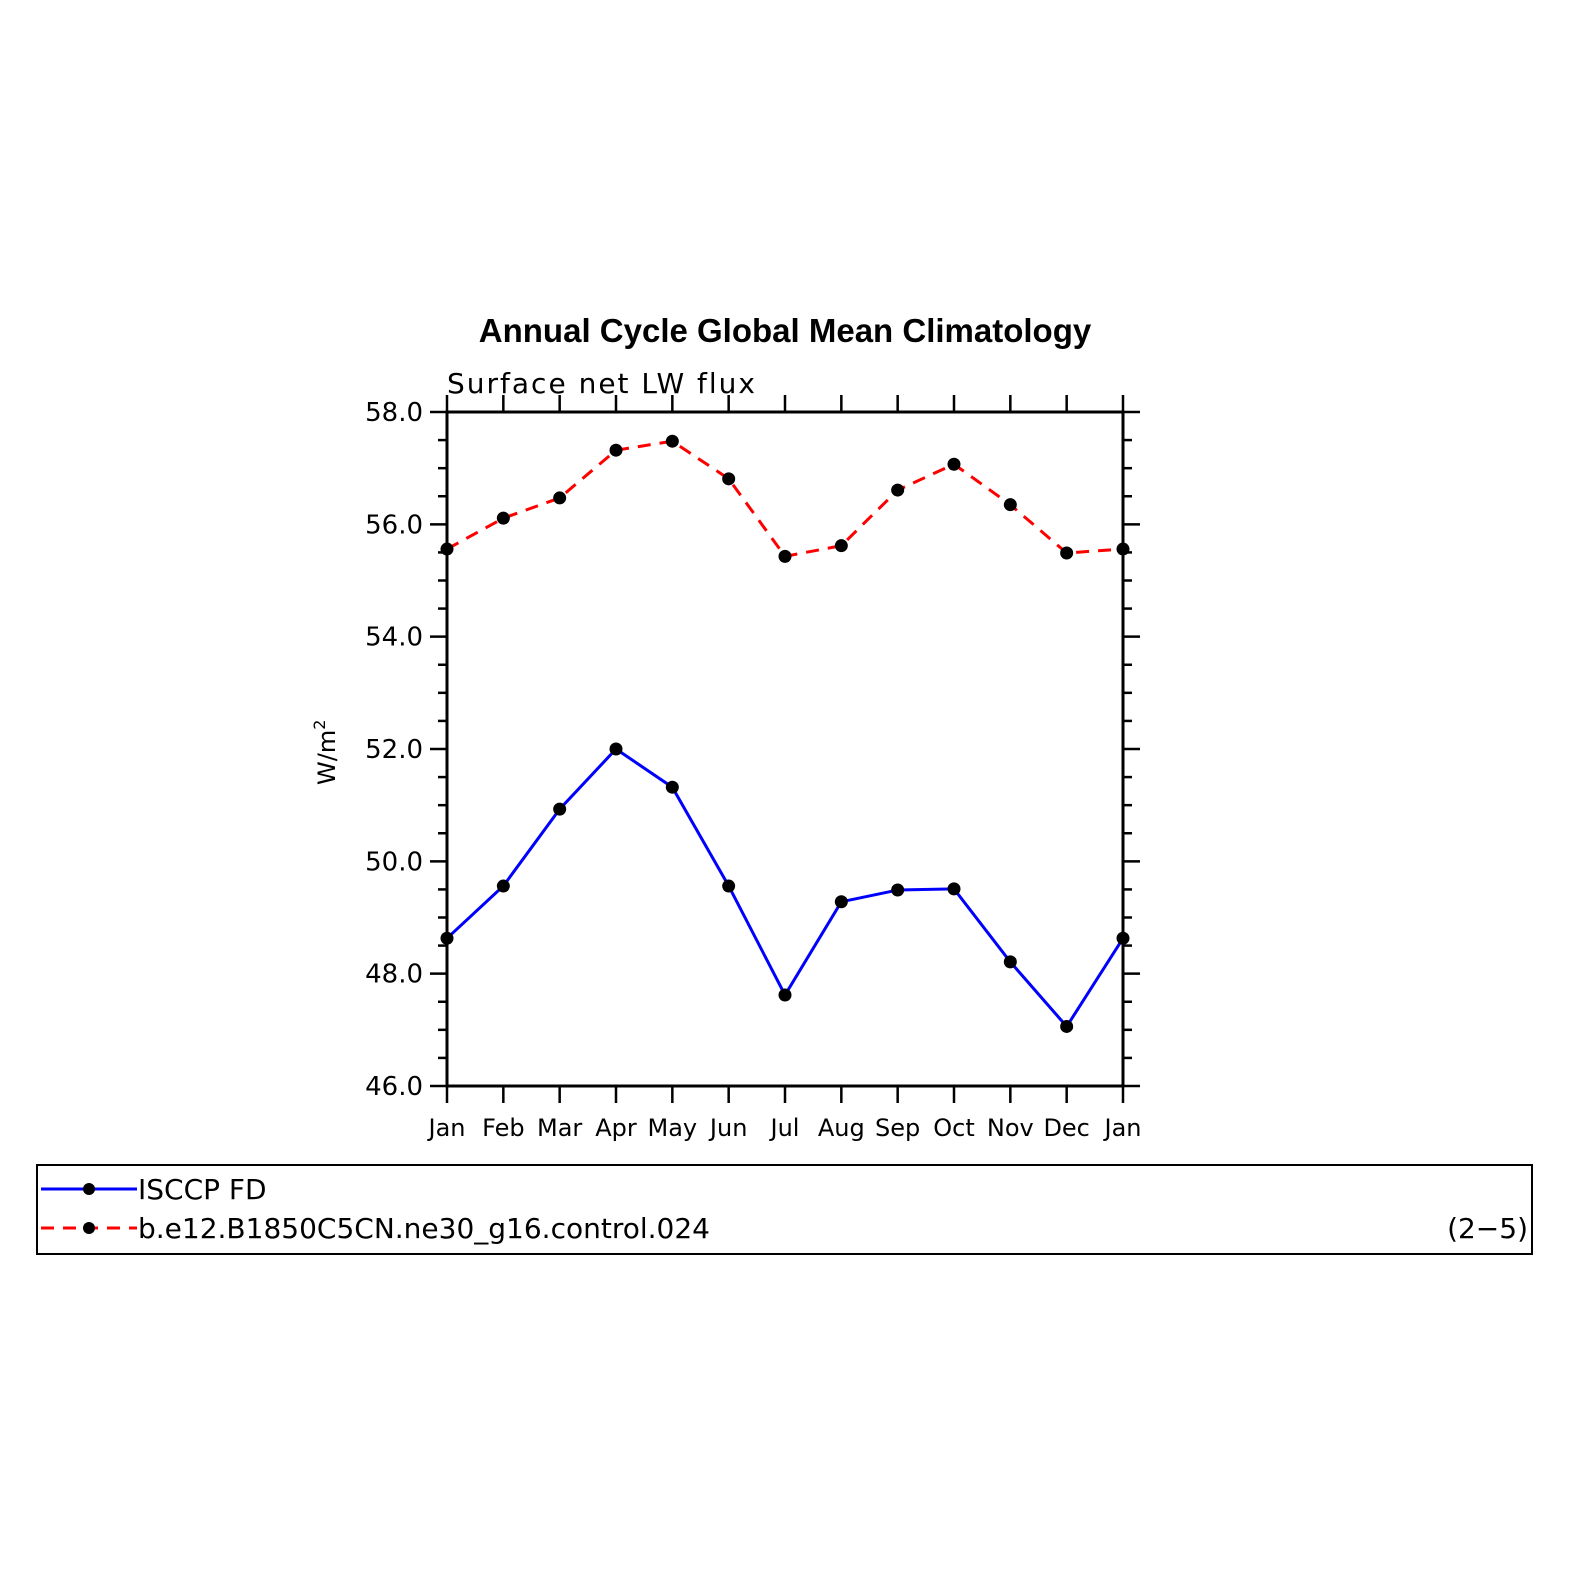 The width and height of the screenshot is (1575, 1575). What do you see at coordinates (785, 498) in the screenshot?
I see `series-line-model` at bounding box center [785, 498].